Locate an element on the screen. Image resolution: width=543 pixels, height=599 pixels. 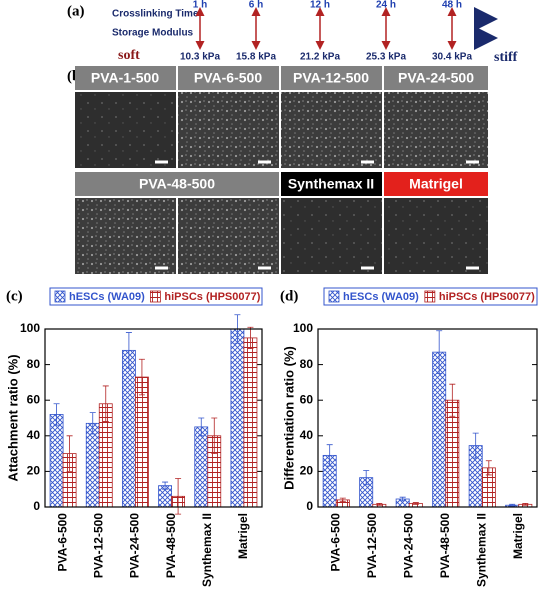
soft-label: soft is located at coordinates (129, 55).